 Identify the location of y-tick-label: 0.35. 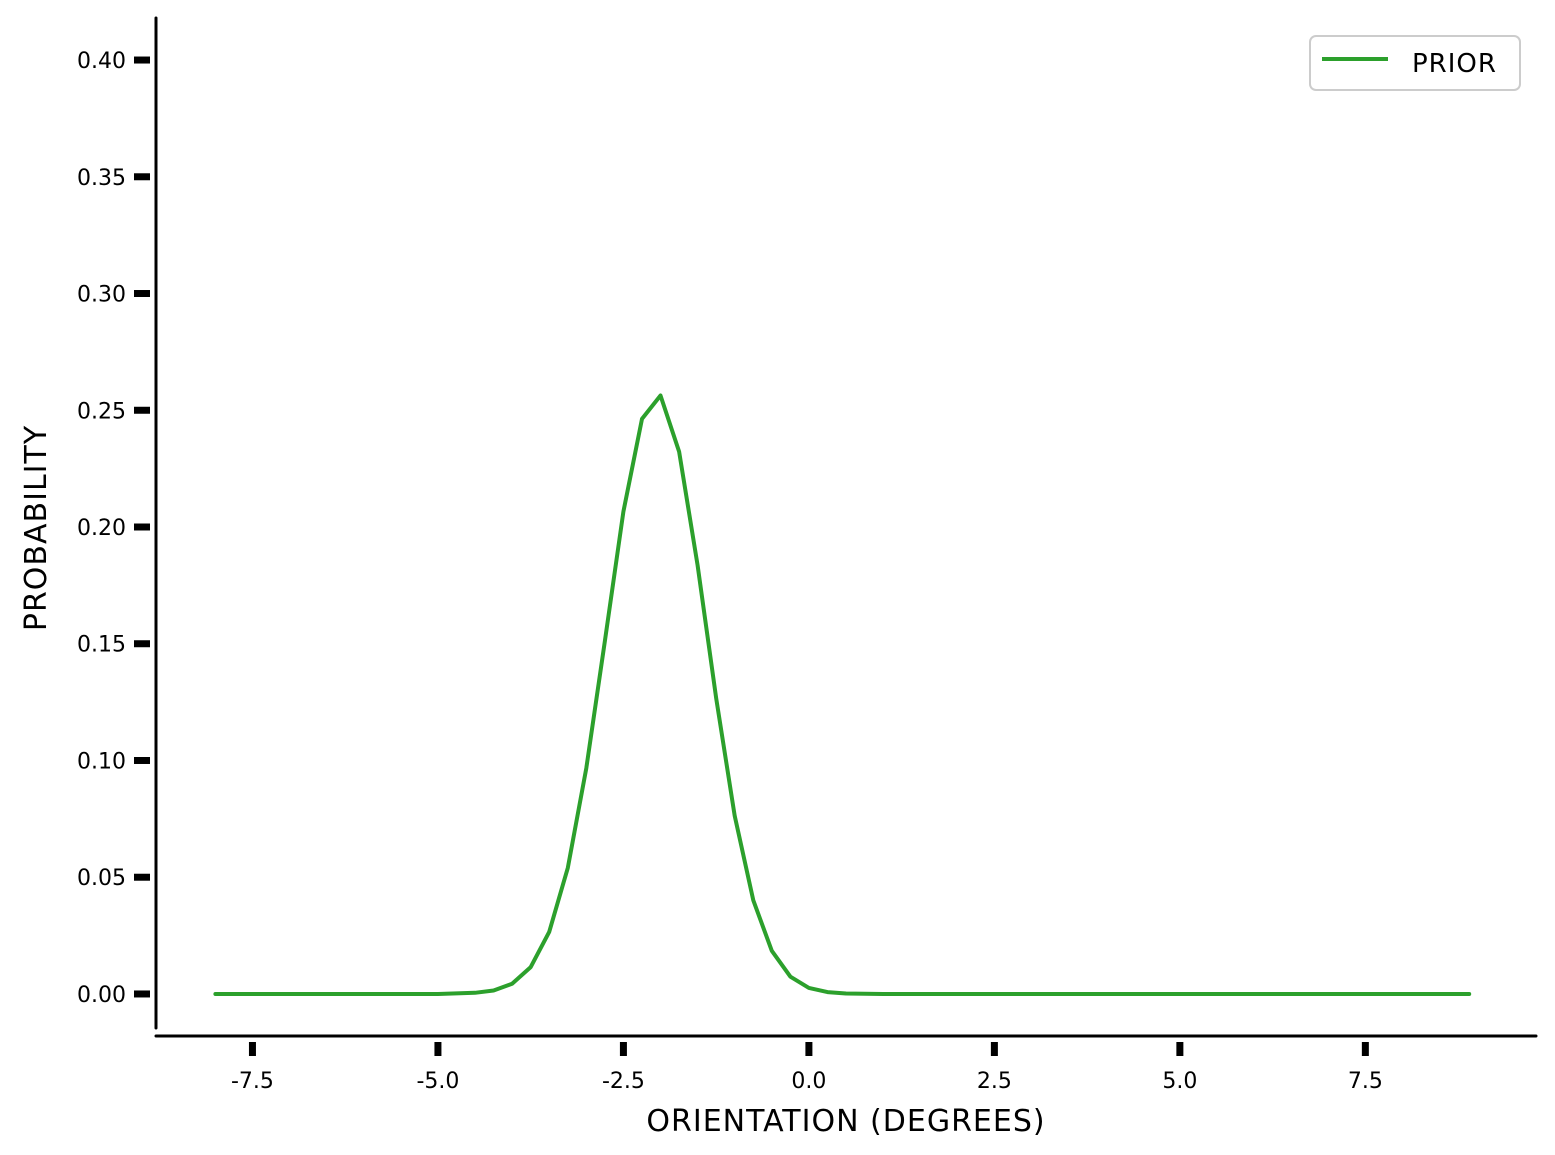
(101, 178).